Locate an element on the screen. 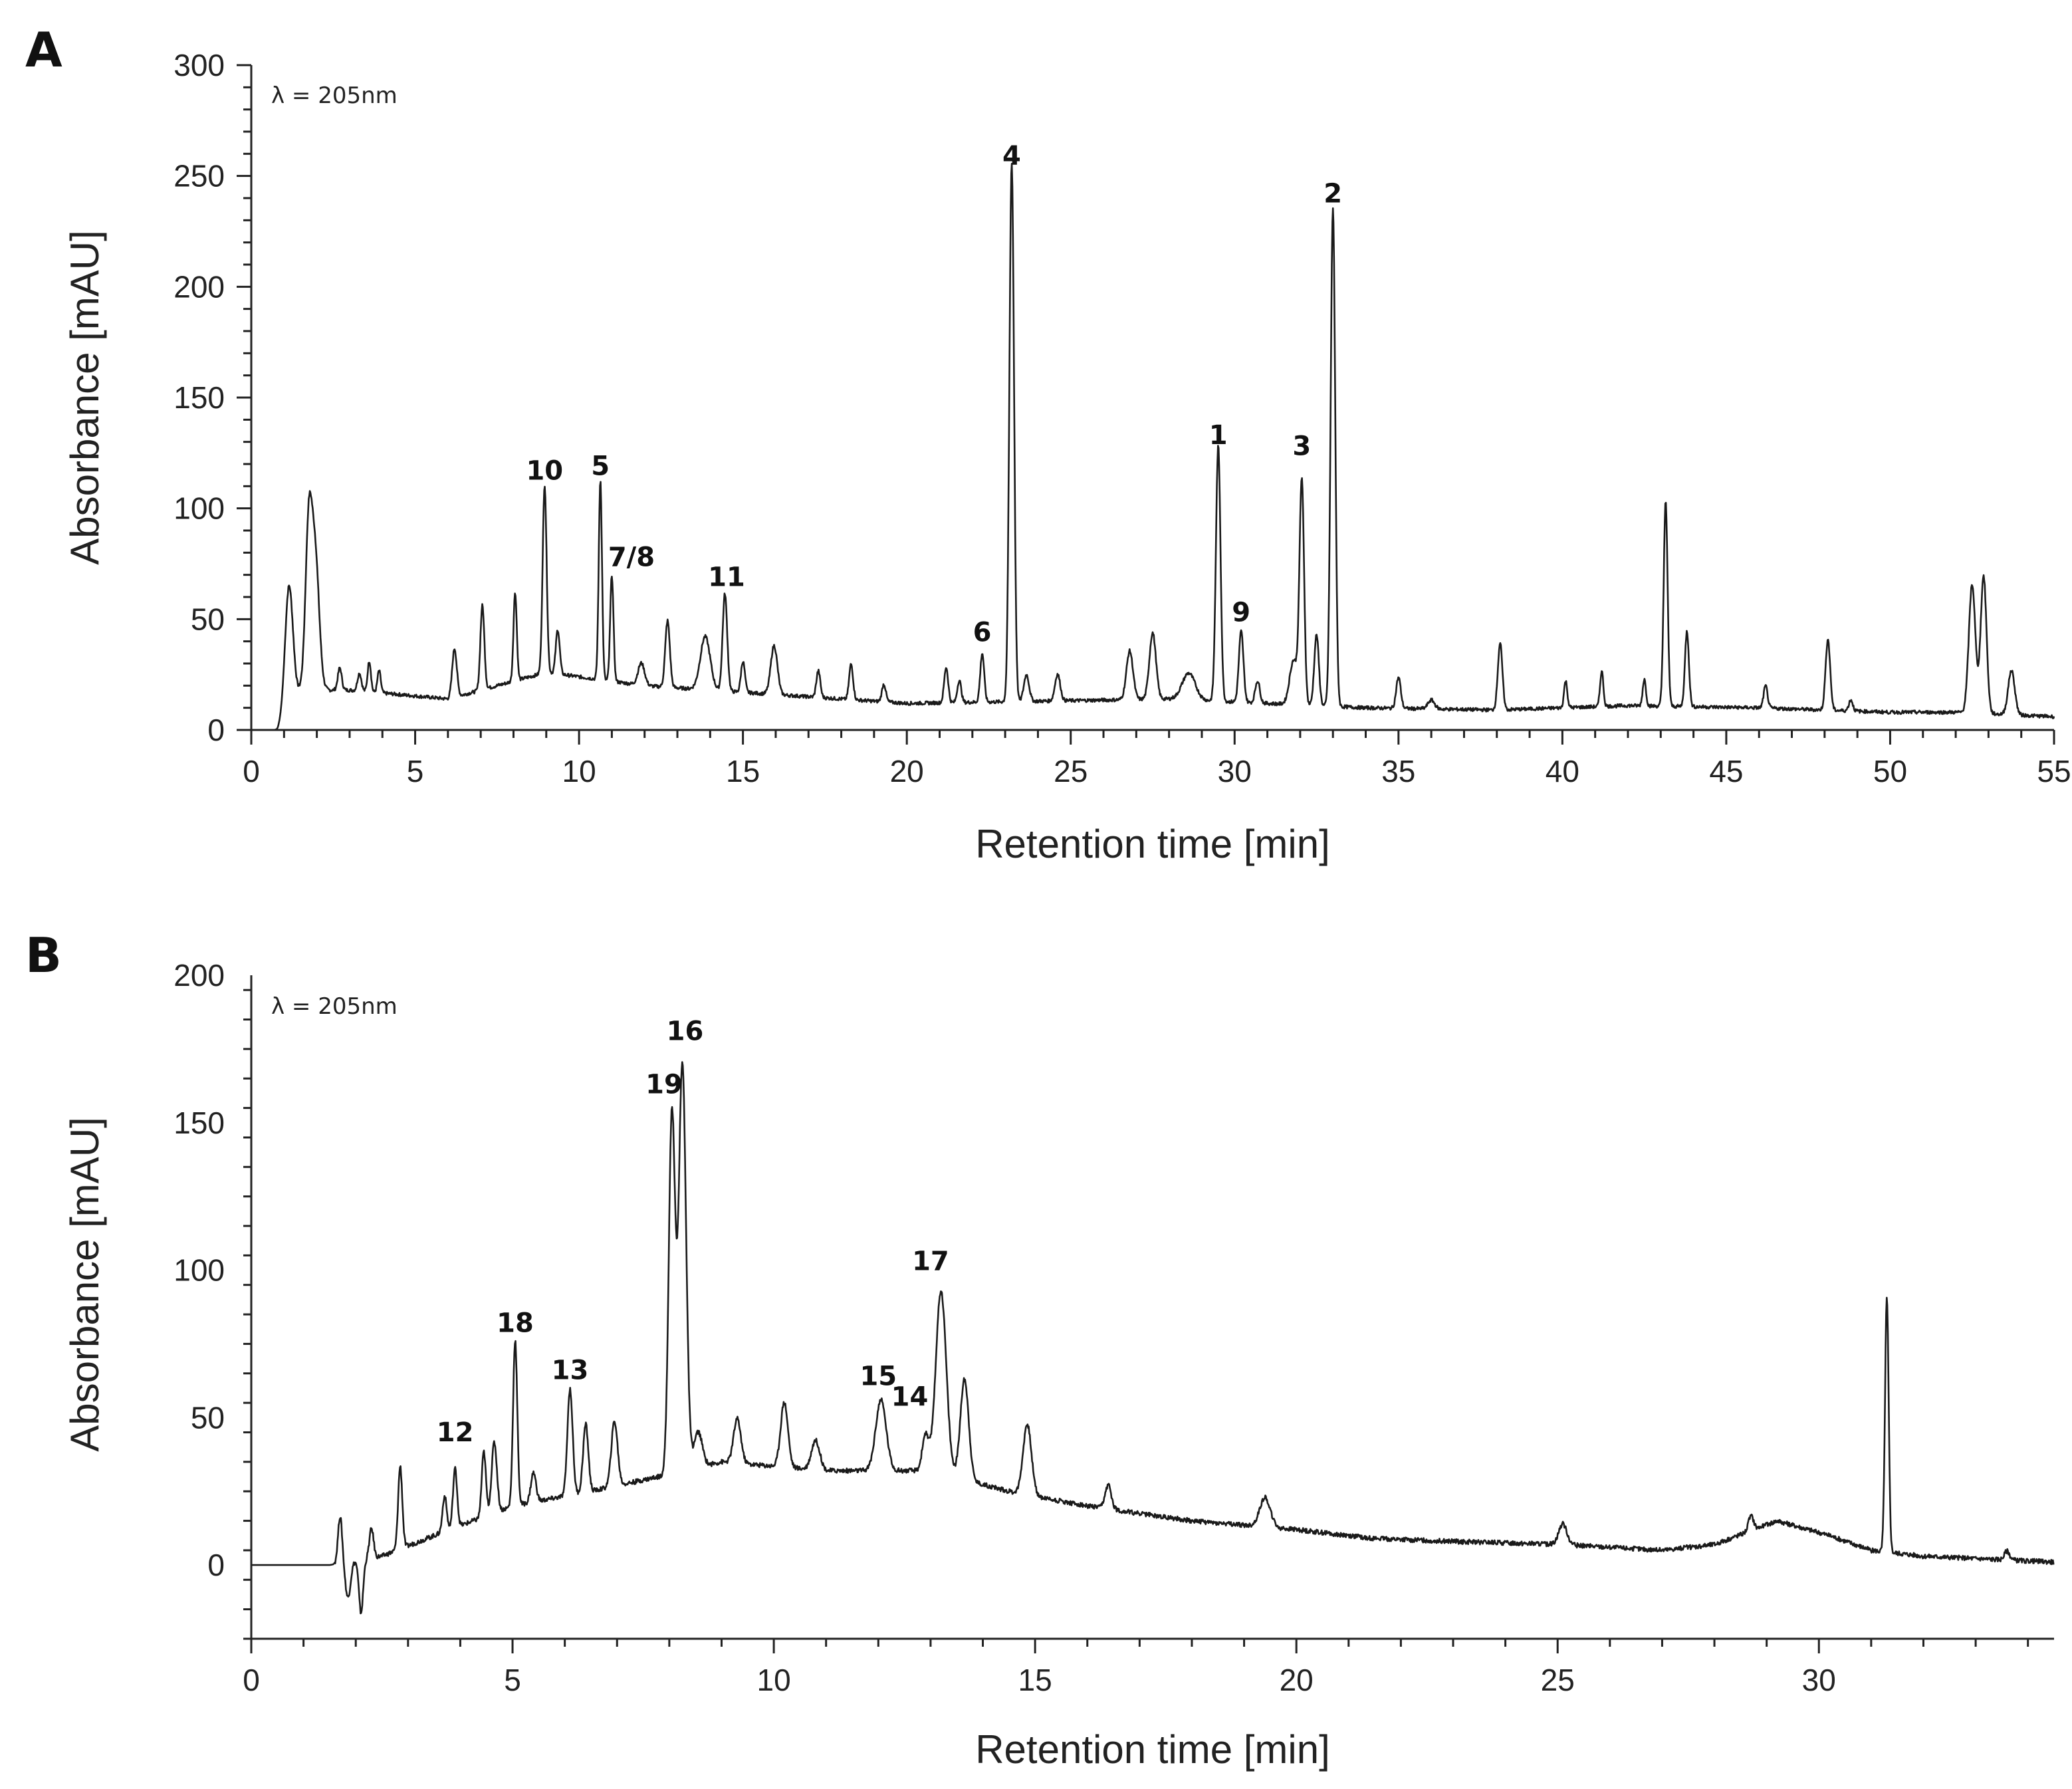 This screenshot has width=2072, height=1789. y-tick-label: 250 is located at coordinates (199, 176).